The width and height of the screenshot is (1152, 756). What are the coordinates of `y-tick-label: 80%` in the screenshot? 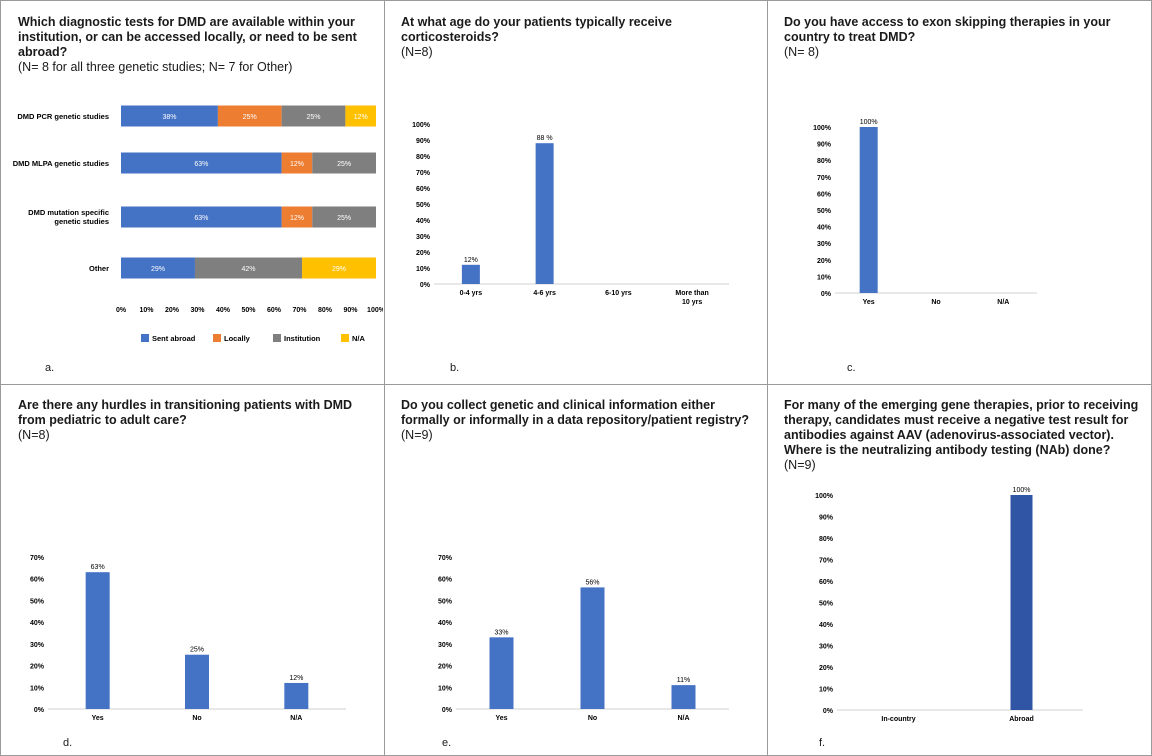 It's located at (423, 157).